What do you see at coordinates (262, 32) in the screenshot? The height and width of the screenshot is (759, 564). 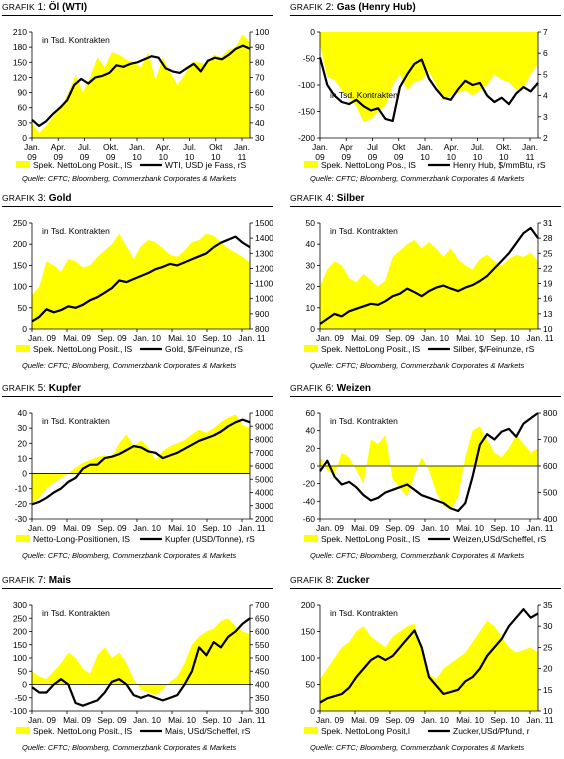 I see `right-tick-label: 100` at bounding box center [262, 32].